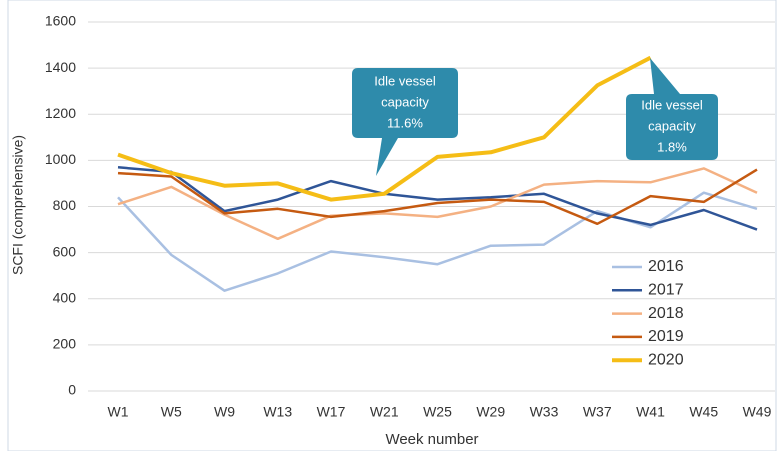  I want to click on x-tick-label: W33, so click(544, 412).